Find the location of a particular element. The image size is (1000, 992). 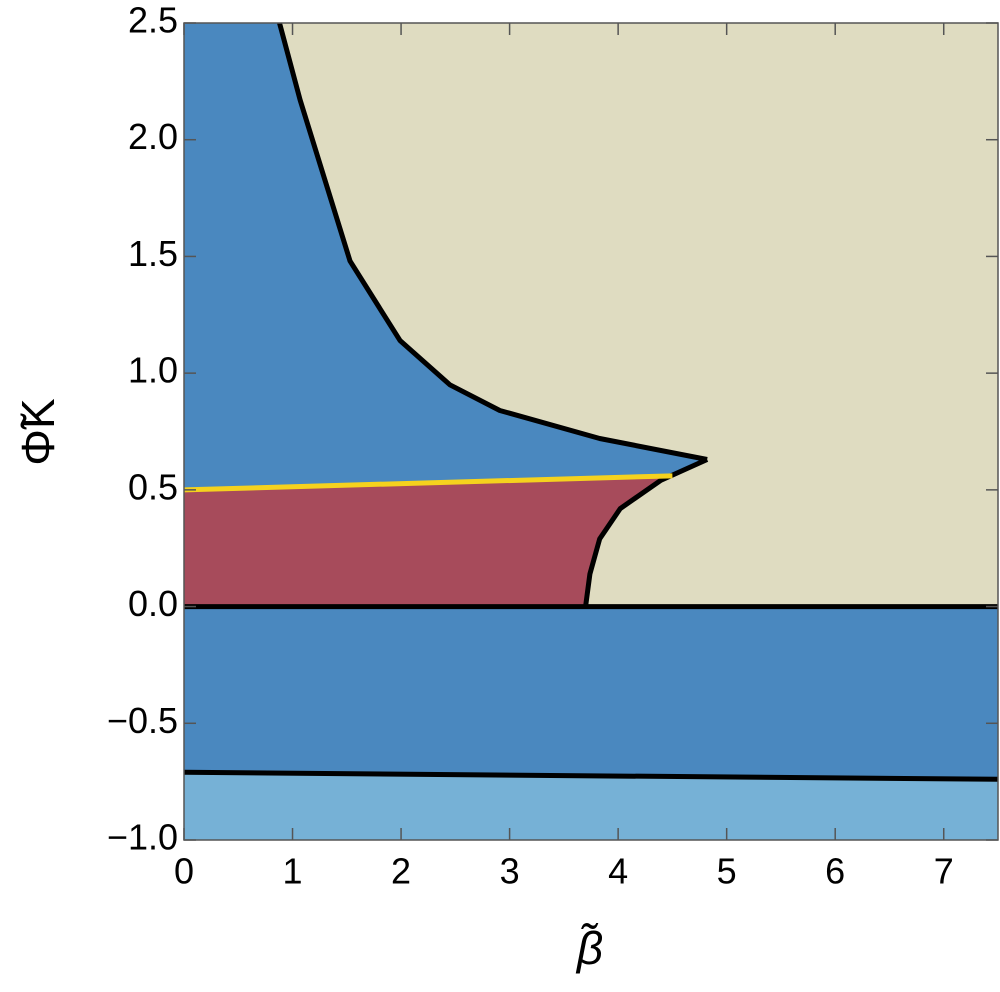

x-axis-label: β̃ is located at coordinates (589, 948).